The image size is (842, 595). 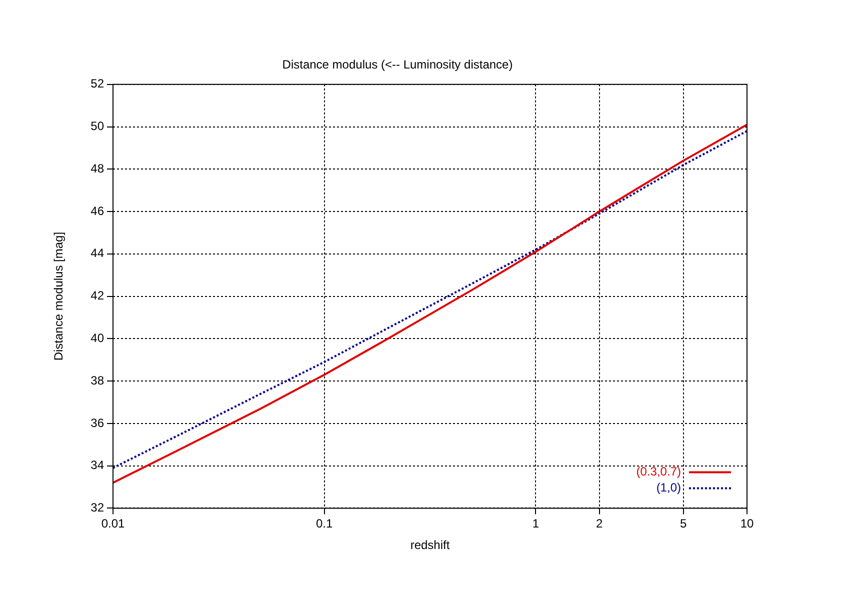 What do you see at coordinates (97, 211) in the screenshot?
I see `y-tick-label: 46` at bounding box center [97, 211].